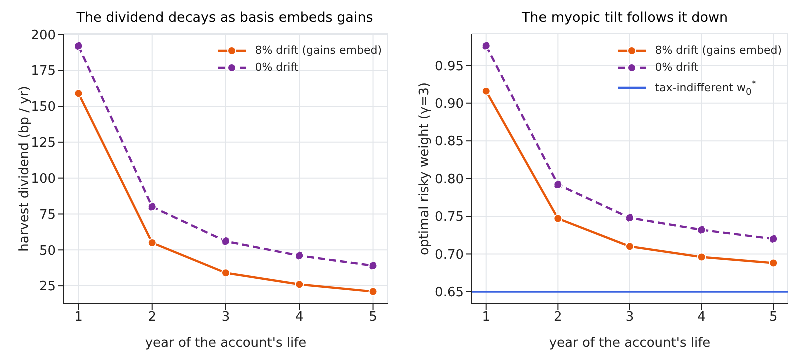 This screenshot has height=361, width=800. Describe the element at coordinates (47, 215) in the screenshot. I see `y-tick-label: 75` at that location.